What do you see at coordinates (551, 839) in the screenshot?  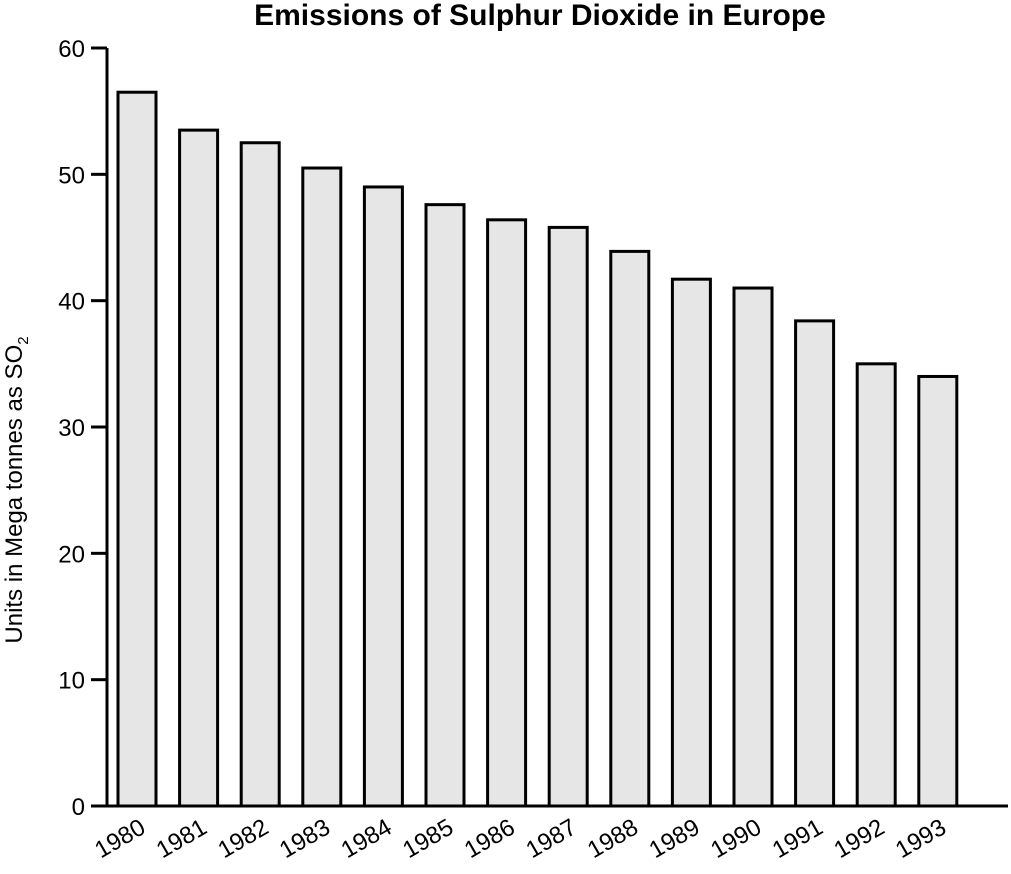 I see `x-tick-label: 1987` at bounding box center [551, 839].